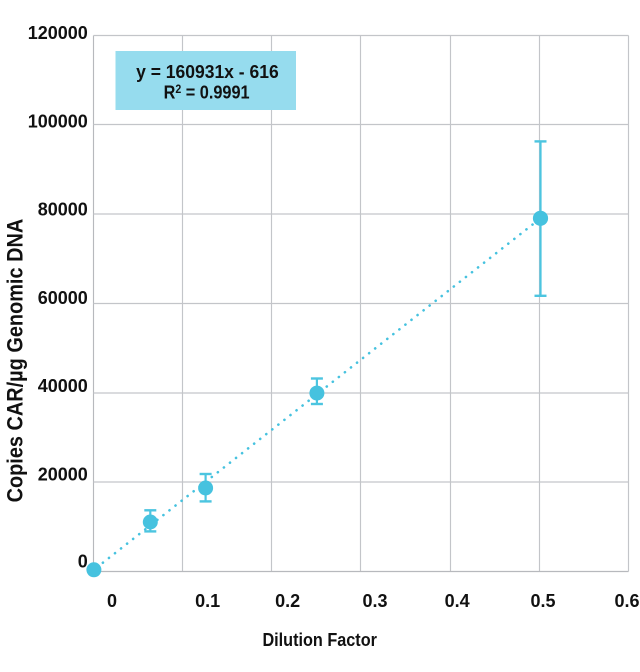  I want to click on svg-text: 60000, so click(63, 298).